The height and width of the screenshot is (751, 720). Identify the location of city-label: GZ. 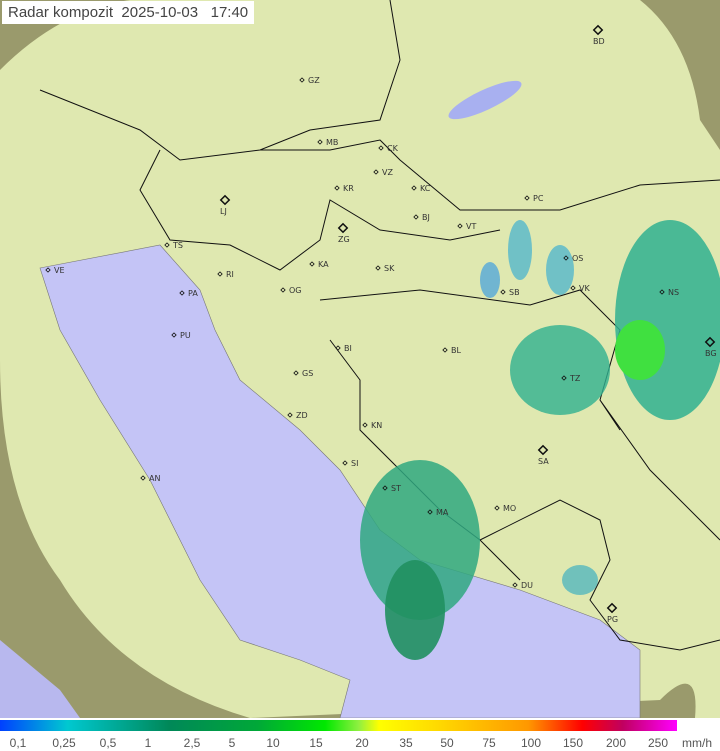
(314, 80).